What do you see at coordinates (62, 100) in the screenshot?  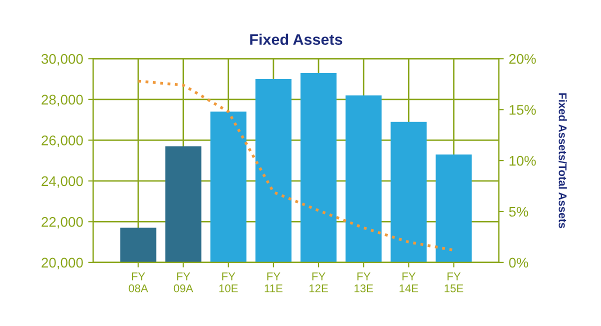 I see `y-tick-label: 28,000` at bounding box center [62, 100].